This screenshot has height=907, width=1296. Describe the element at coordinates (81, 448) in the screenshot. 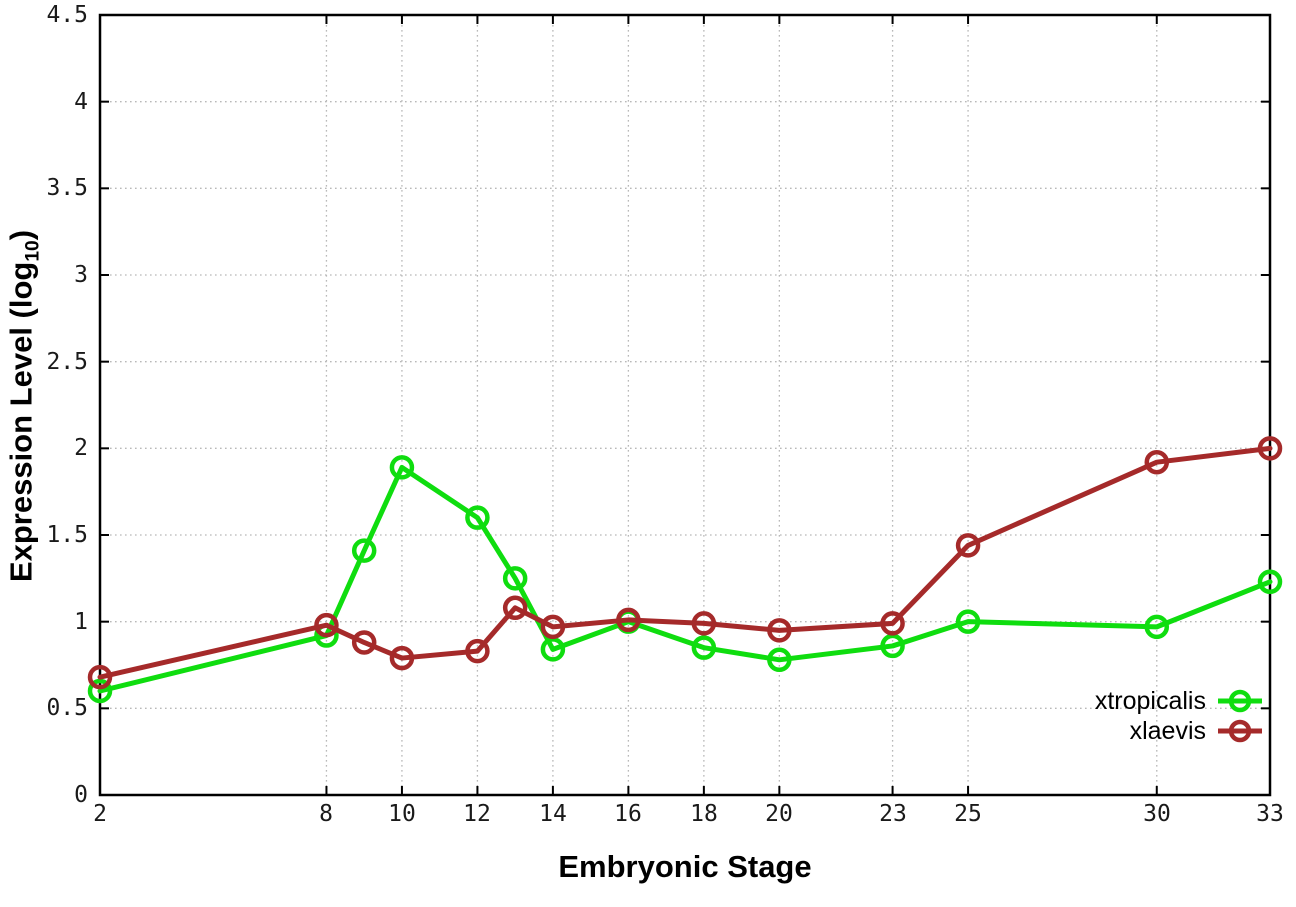

I see `y-tick-label: 2` at that location.